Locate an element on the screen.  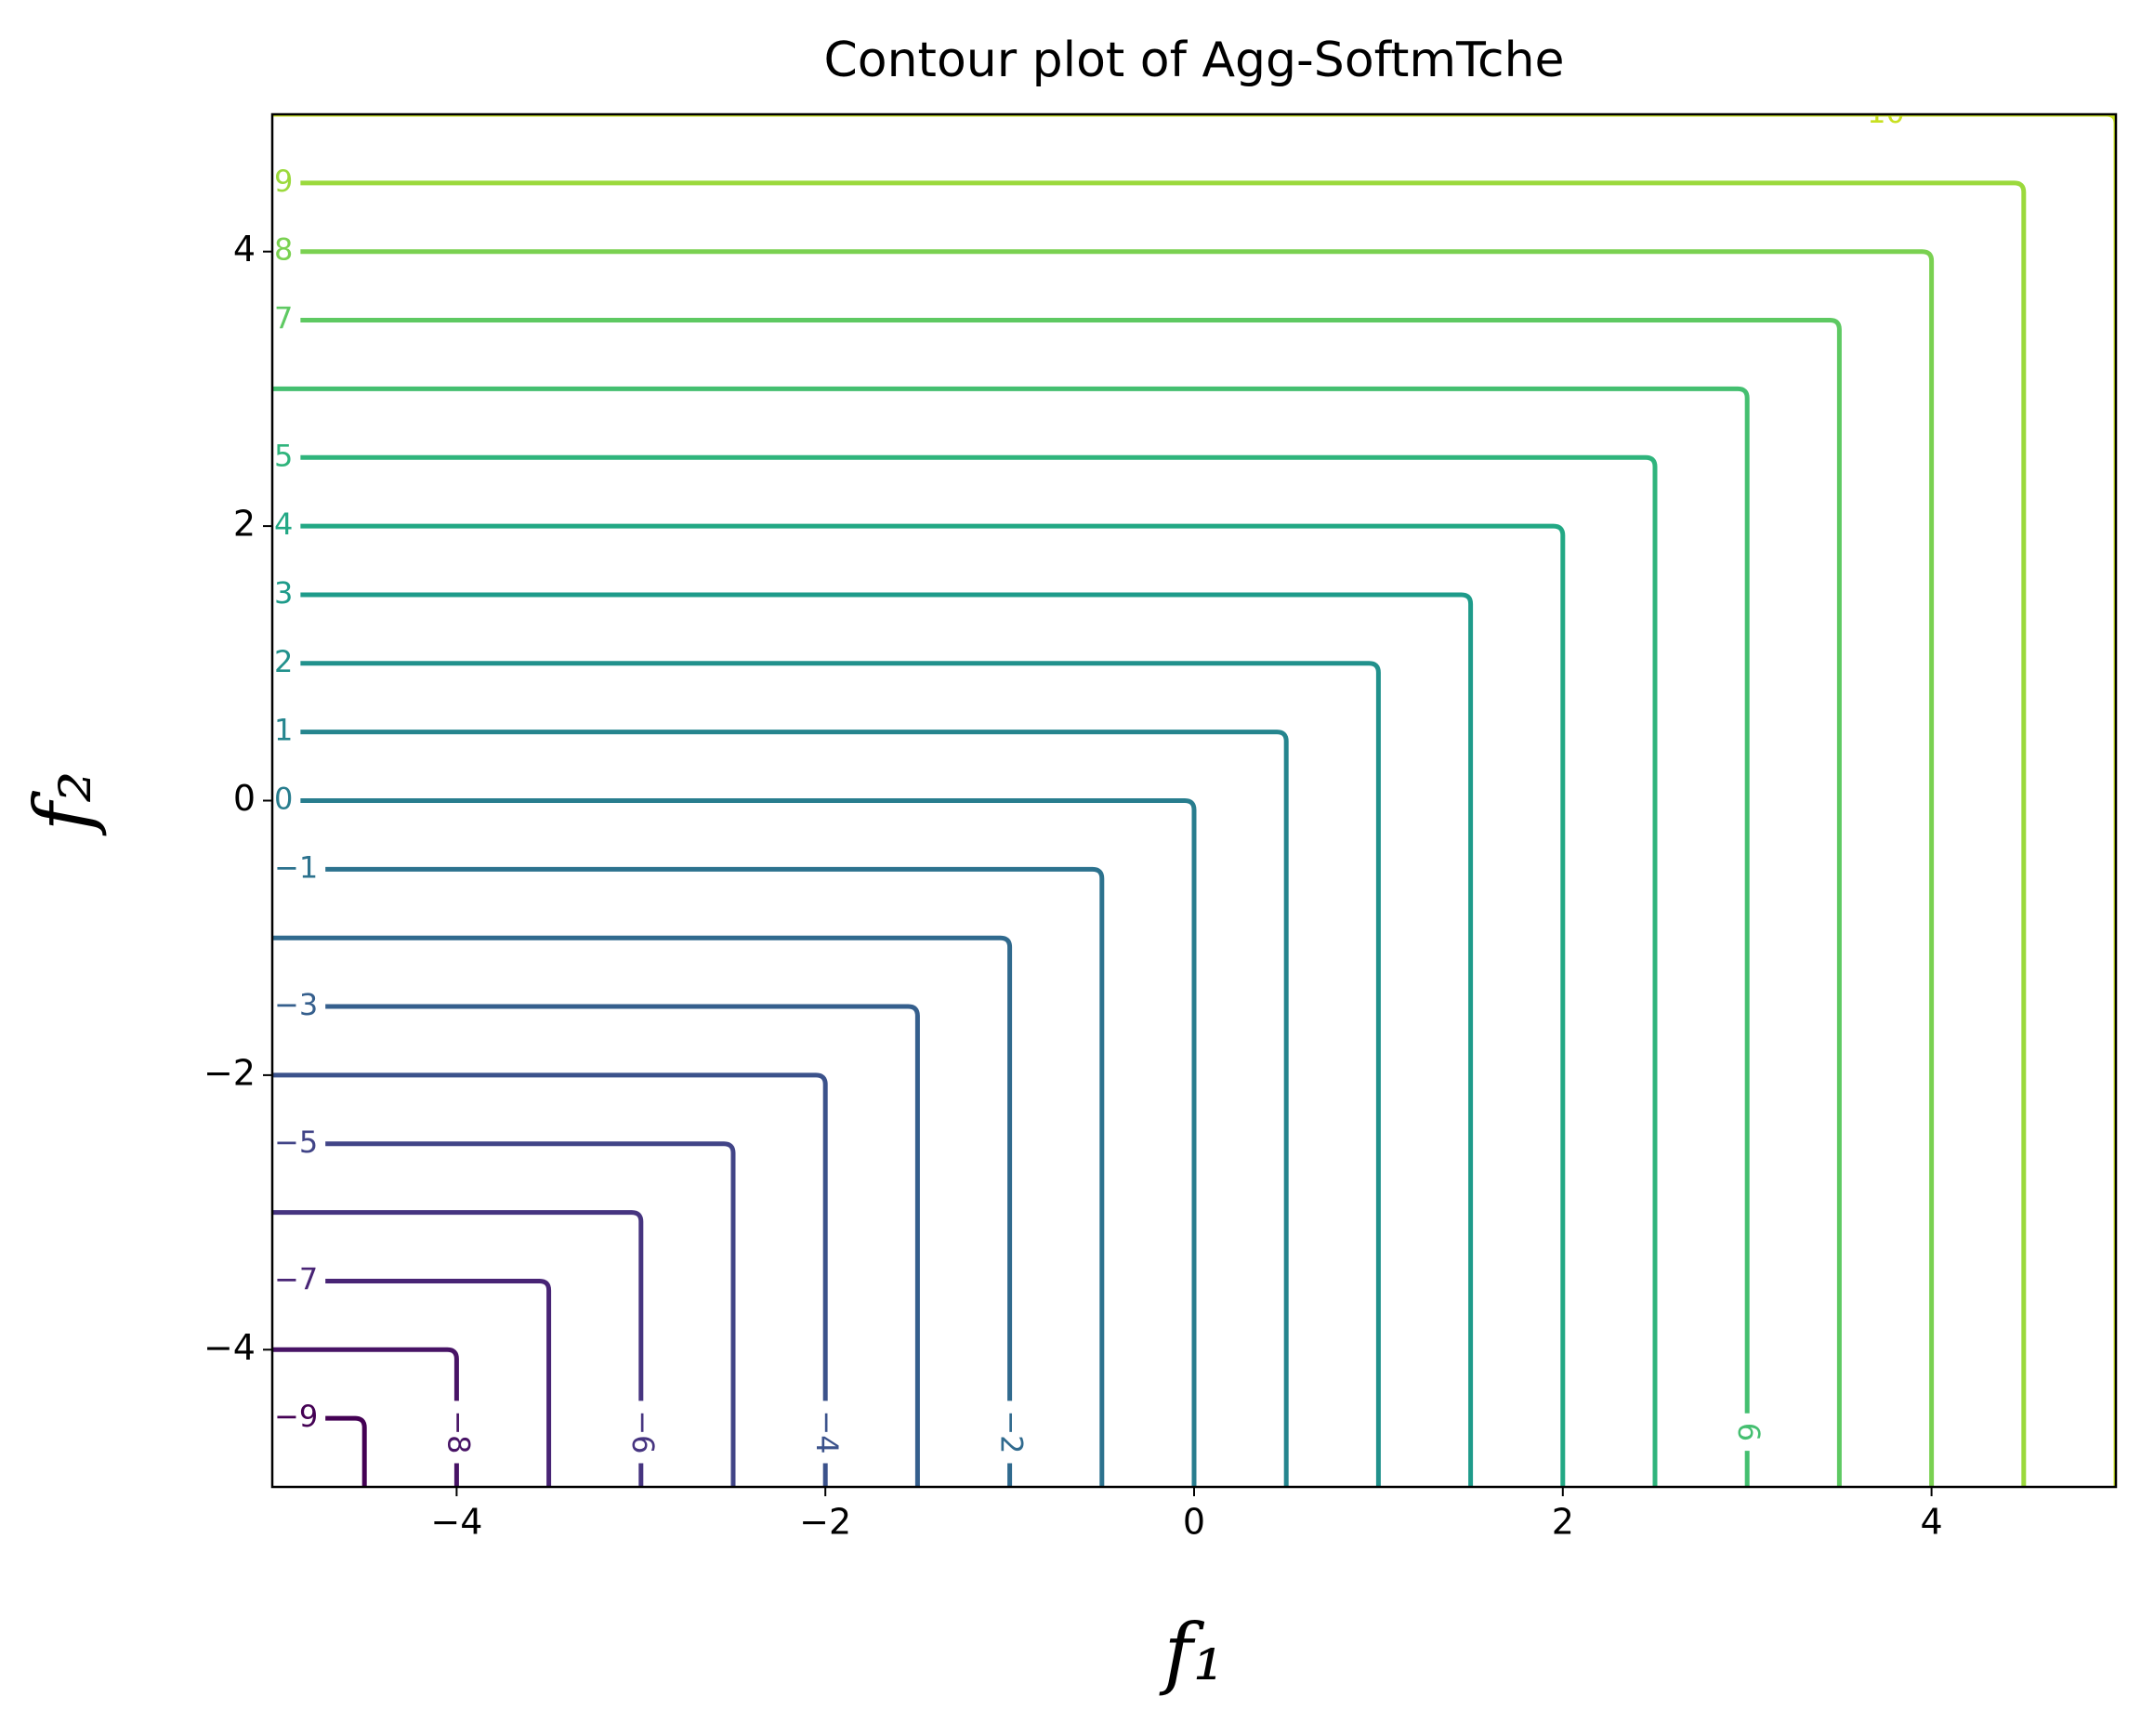
x-tick-label: 0 is located at coordinates (1194, 1522).